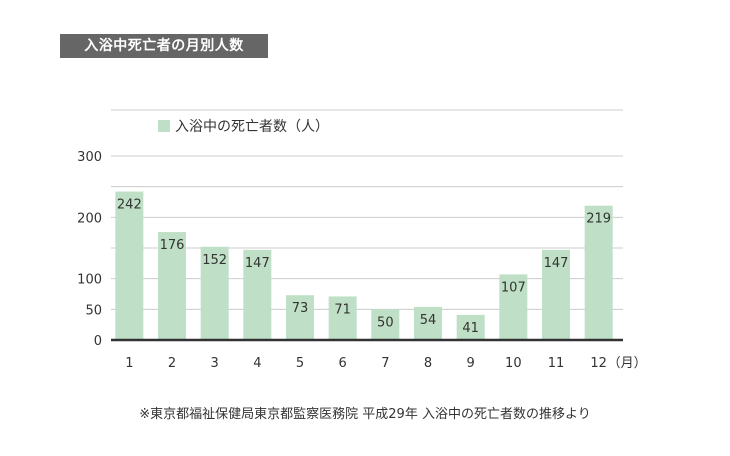  I want to click on x-tick-label: 8, so click(428, 363).